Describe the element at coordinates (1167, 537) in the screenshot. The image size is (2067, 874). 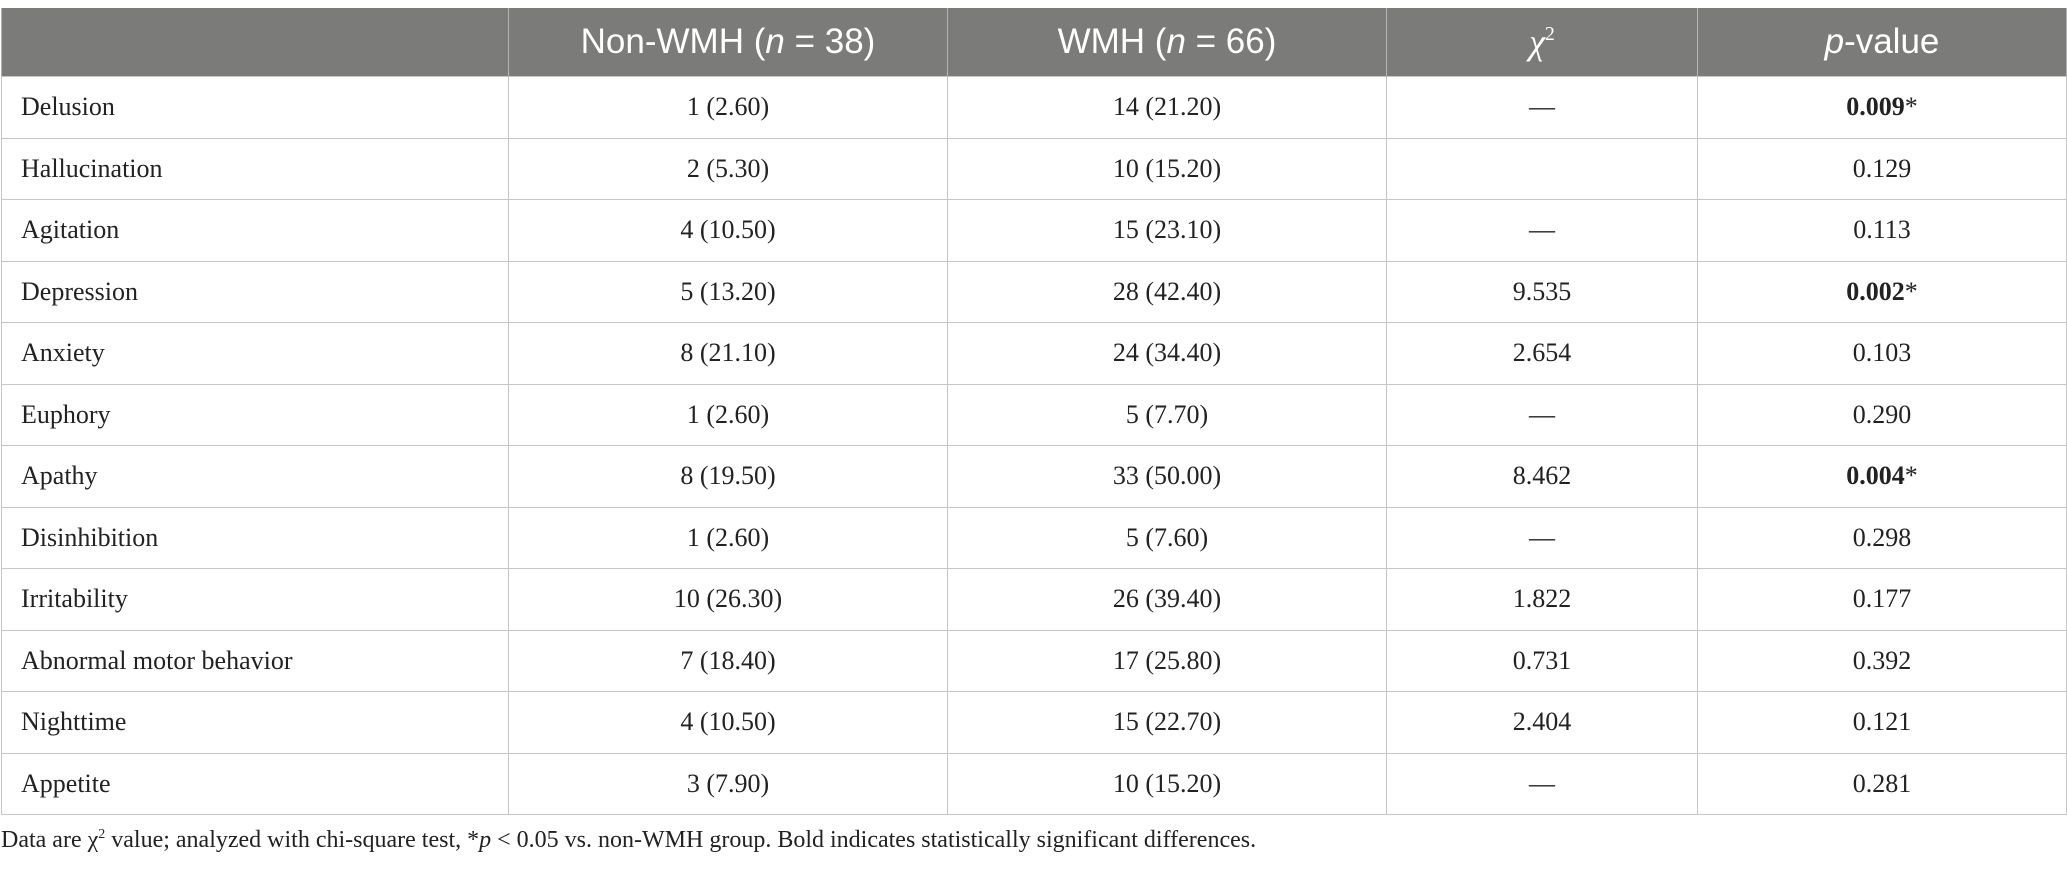
I see `wmh-cell: 5 (7.60)` at that location.